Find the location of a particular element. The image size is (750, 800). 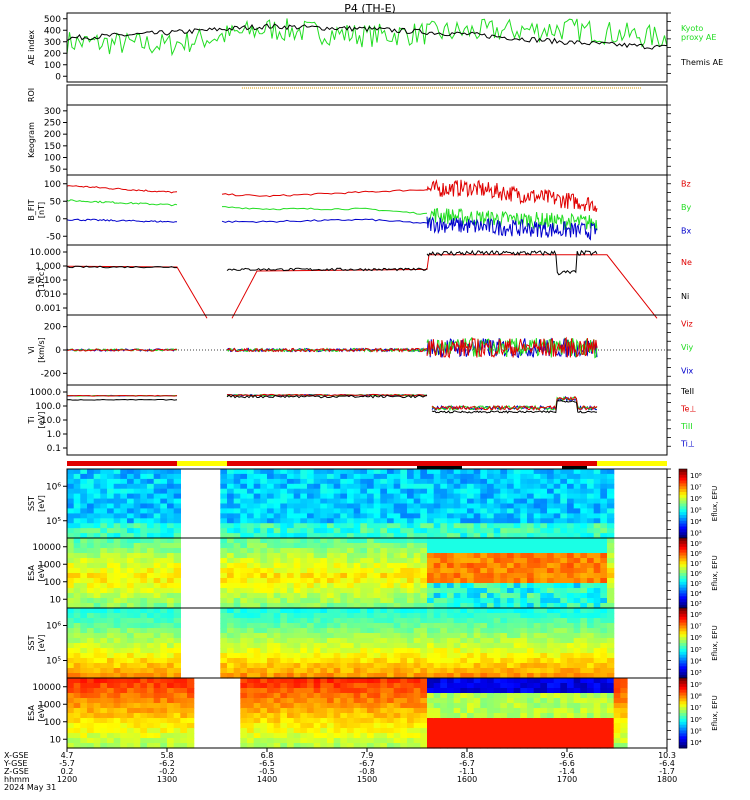

x-axis-row-label: 2024 May 31 is located at coordinates (30, 787).